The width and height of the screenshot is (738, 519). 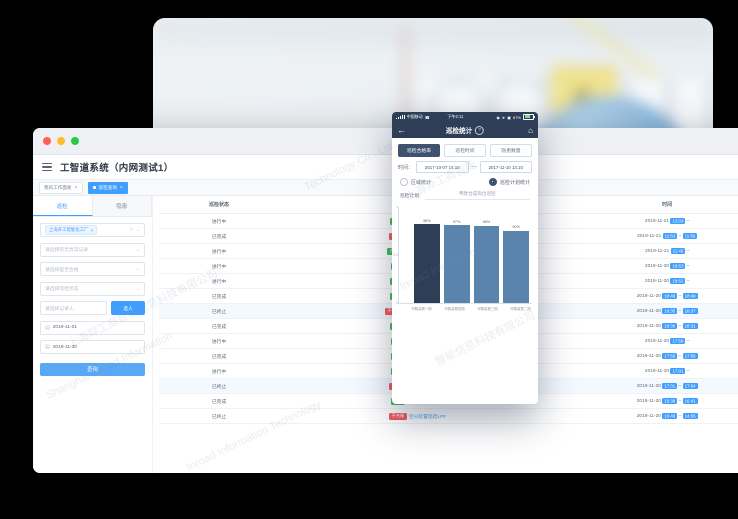 I want to click on sidebar-tab-inspection: 巡检, so click(x=63, y=206).